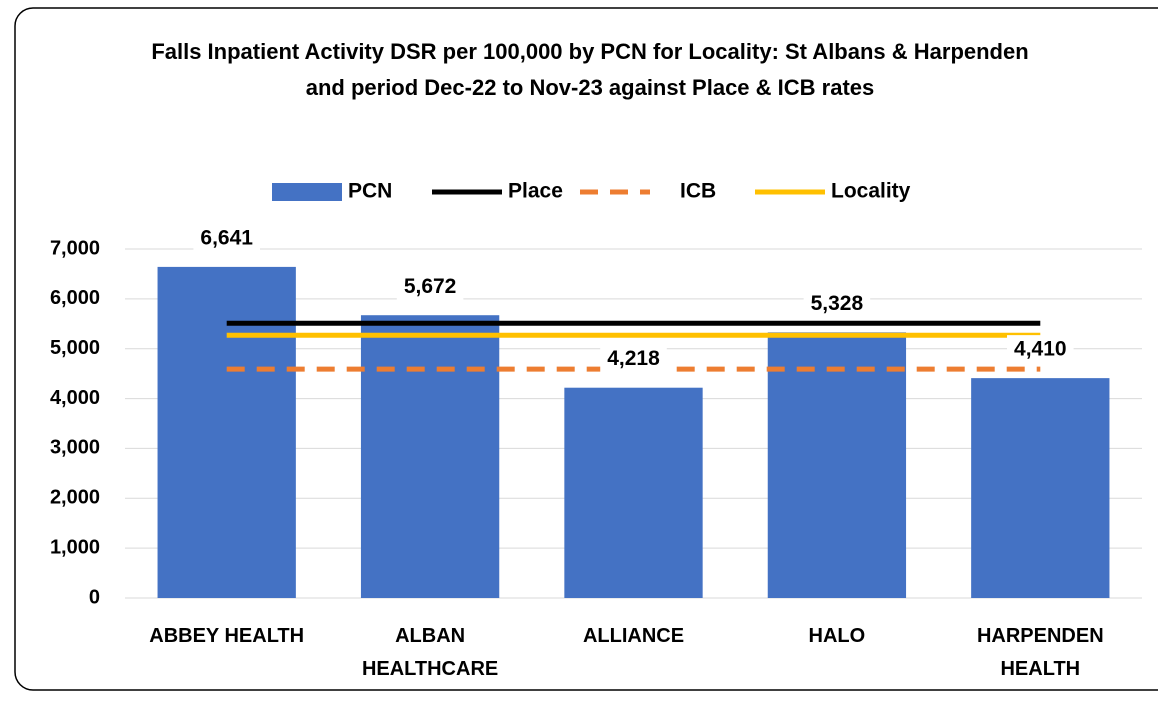  What do you see at coordinates (75, 498) in the screenshot?
I see `y-tick-label: 2,000` at bounding box center [75, 498].